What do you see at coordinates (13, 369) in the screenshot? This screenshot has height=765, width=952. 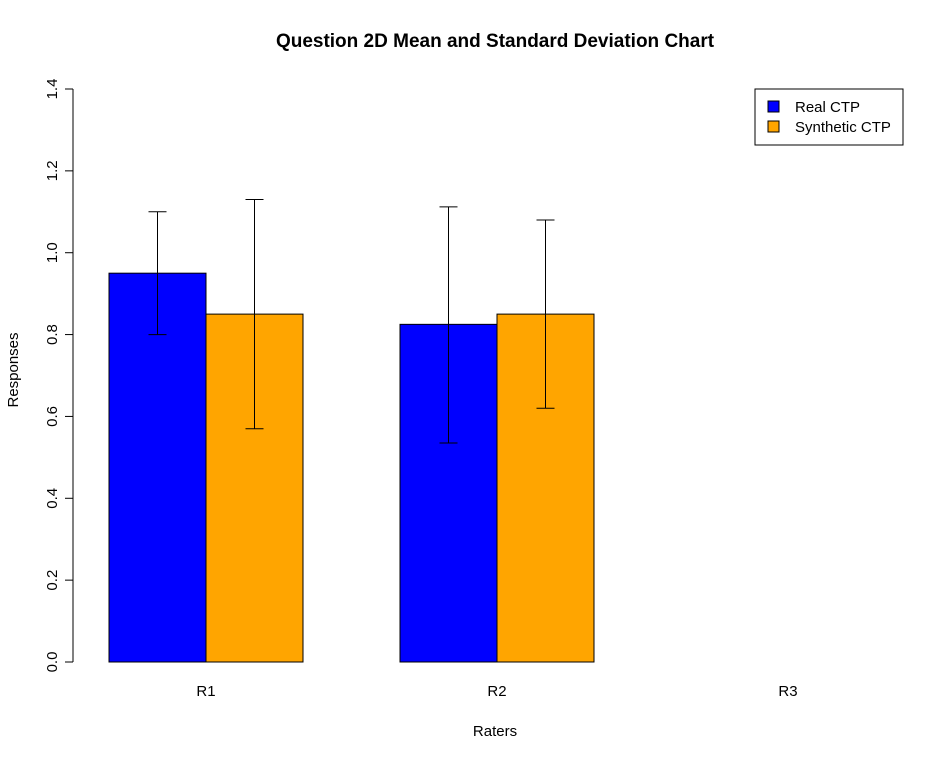 I see `y-axis-title: Responses` at bounding box center [13, 369].